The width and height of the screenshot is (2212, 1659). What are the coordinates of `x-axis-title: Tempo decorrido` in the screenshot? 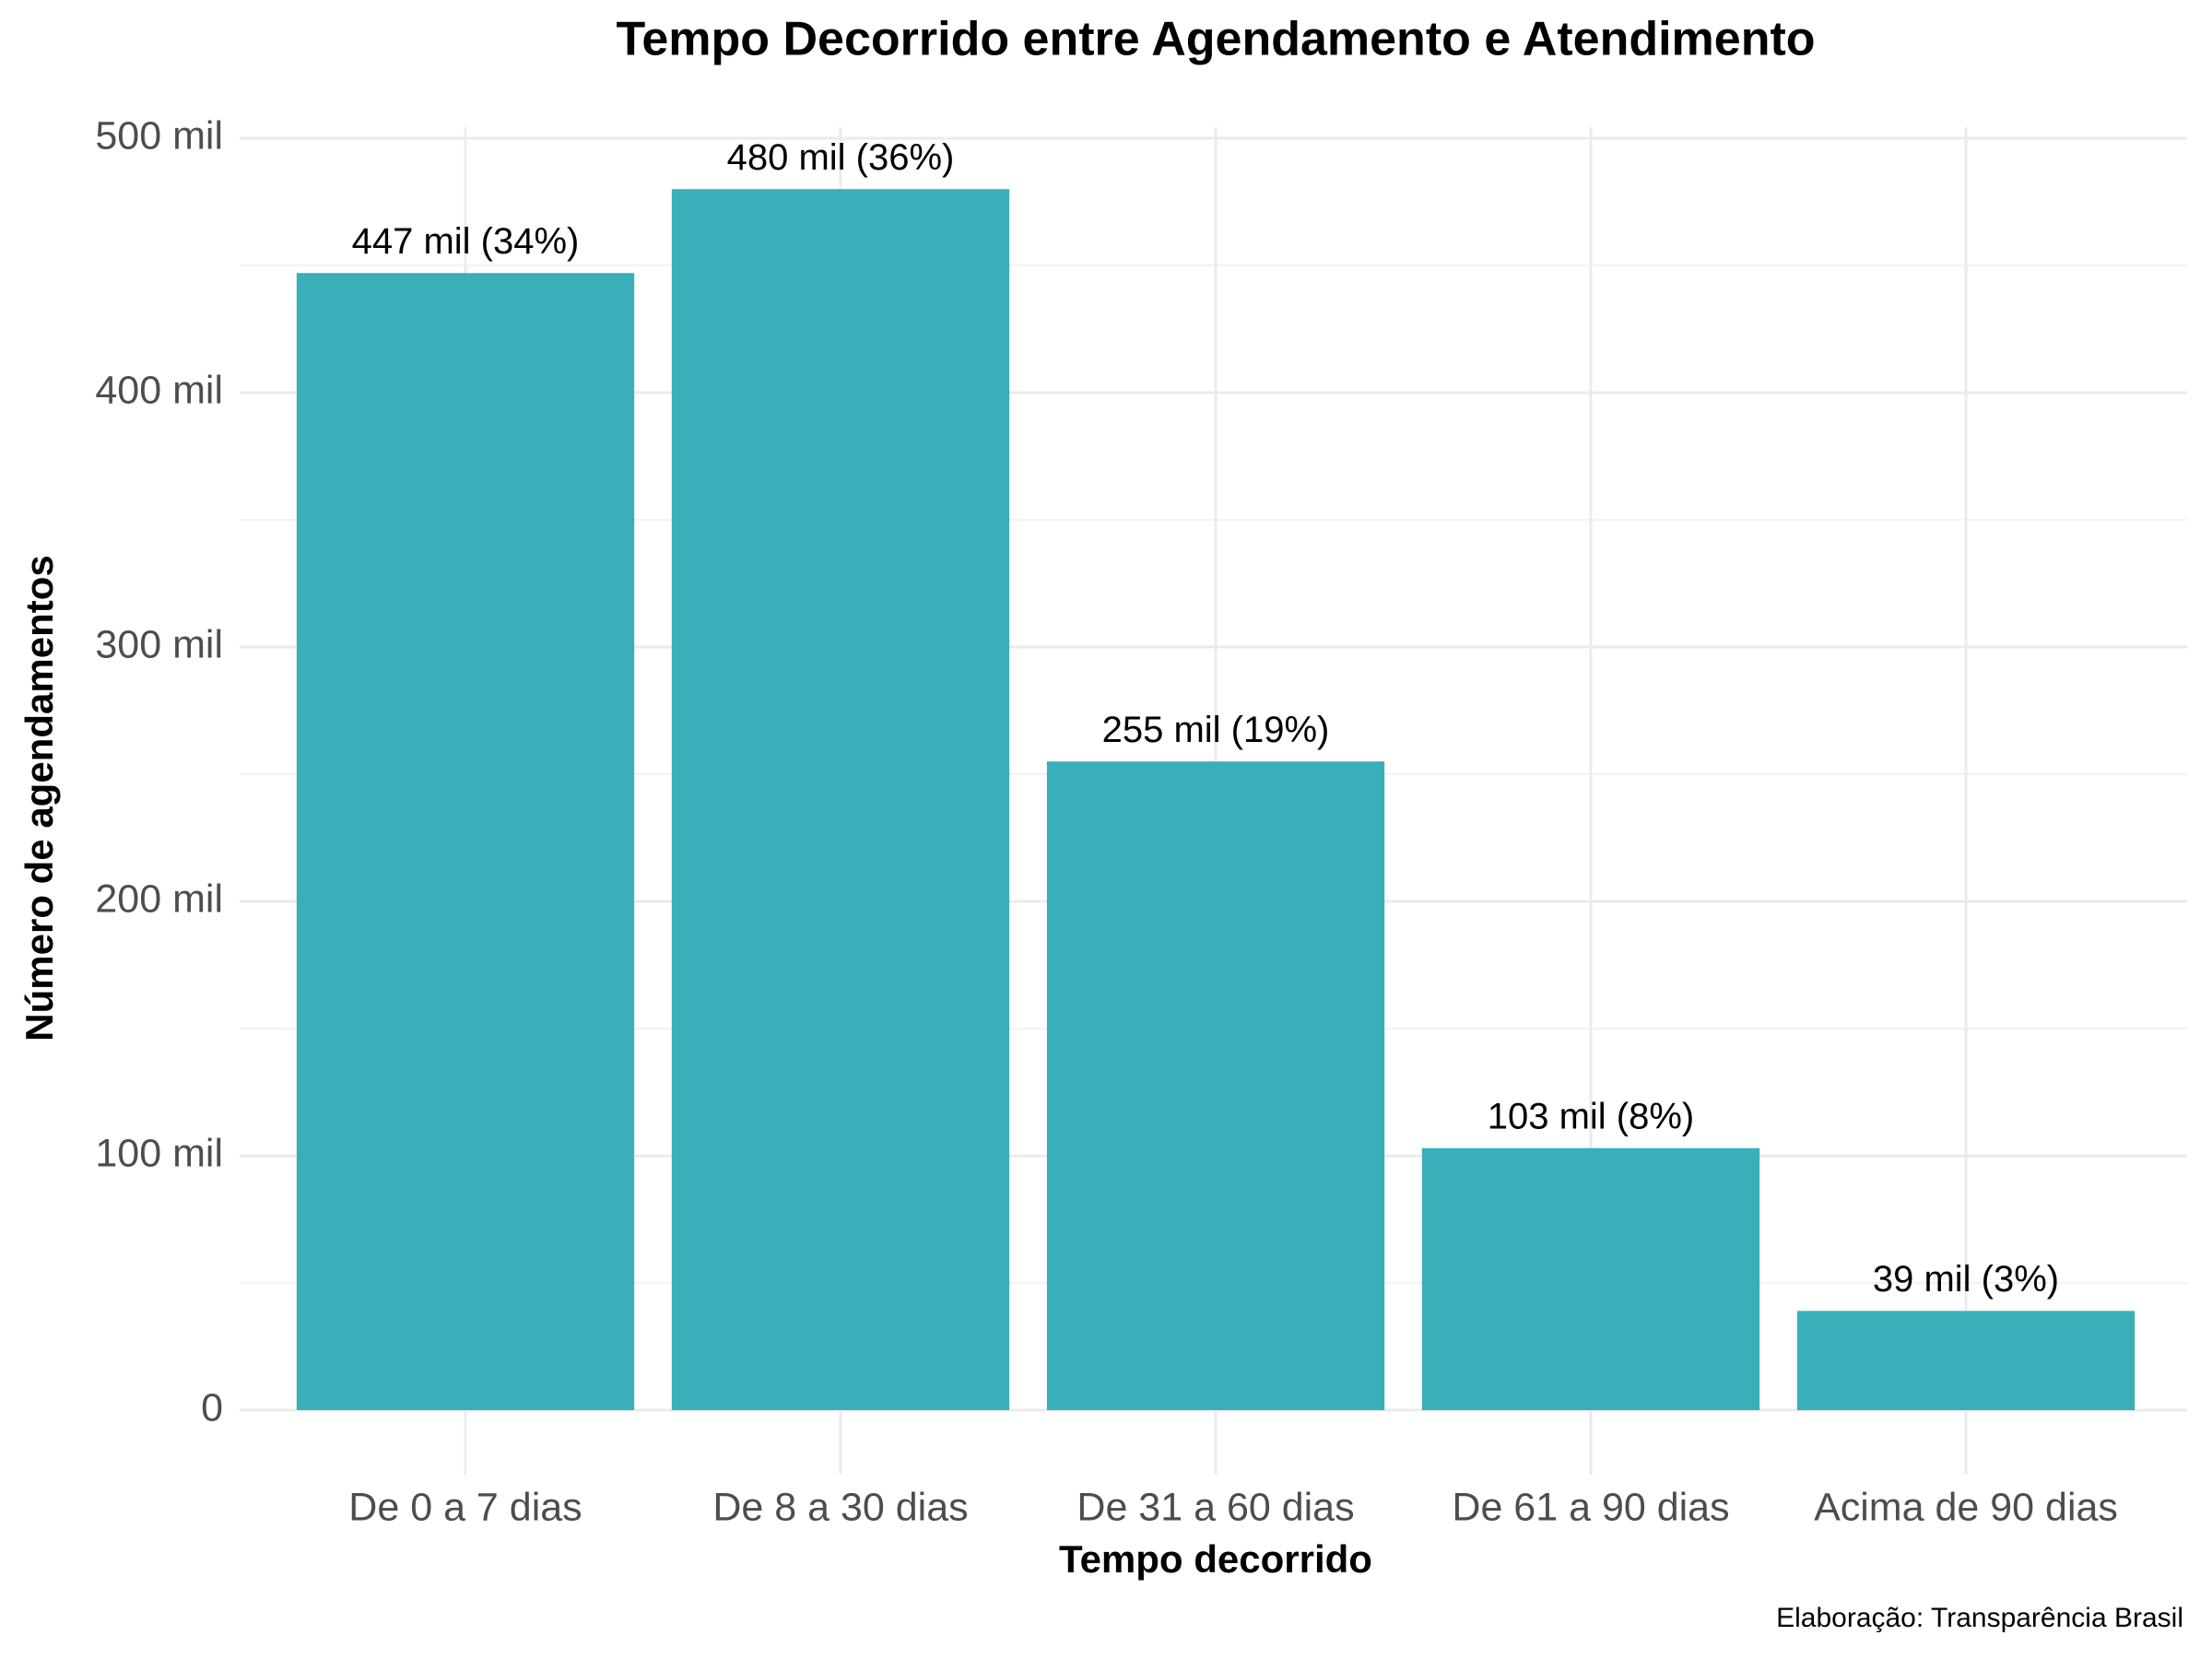 It's located at (1215, 1559).